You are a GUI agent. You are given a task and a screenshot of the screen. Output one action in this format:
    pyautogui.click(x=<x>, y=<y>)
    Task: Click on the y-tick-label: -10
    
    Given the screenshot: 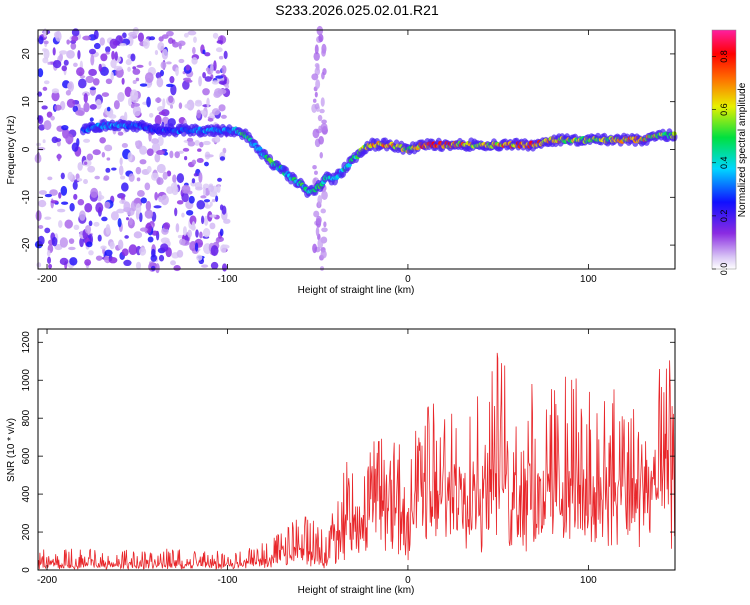 What is the action you would take?
    pyautogui.click(x=26, y=197)
    